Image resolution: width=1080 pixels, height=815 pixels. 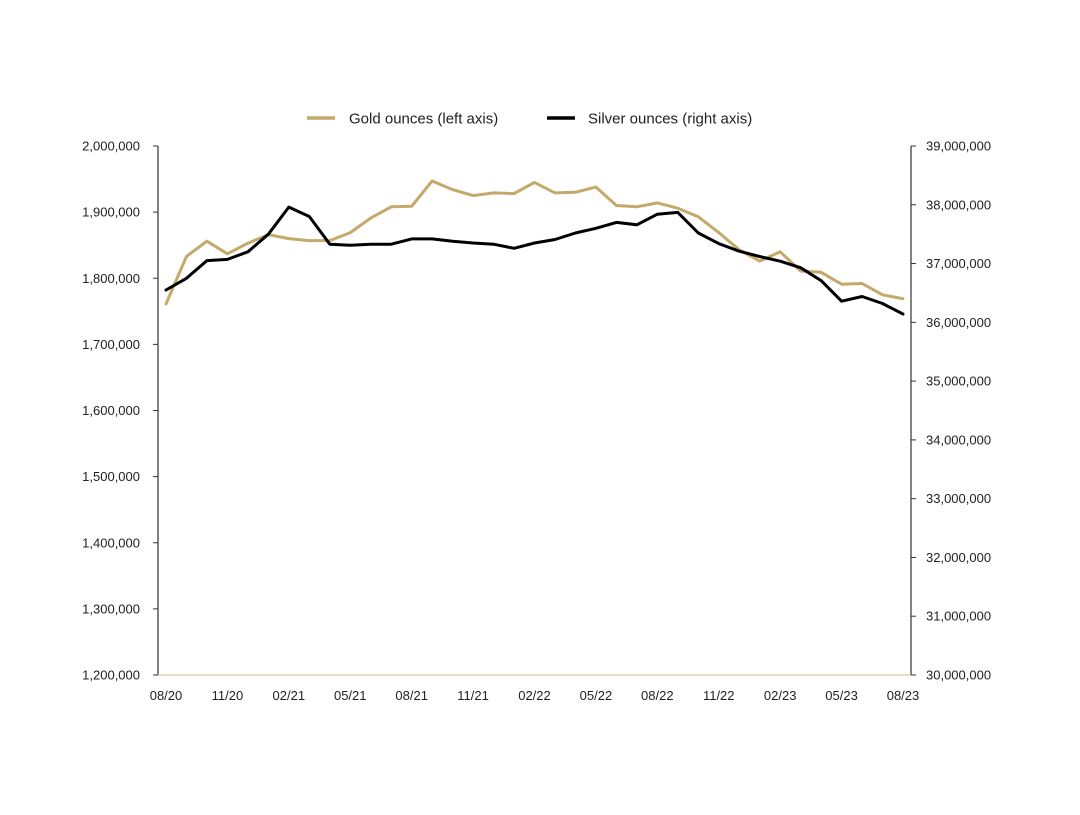 I want to click on x-axis-tick-label: 11/22, so click(x=719, y=695).